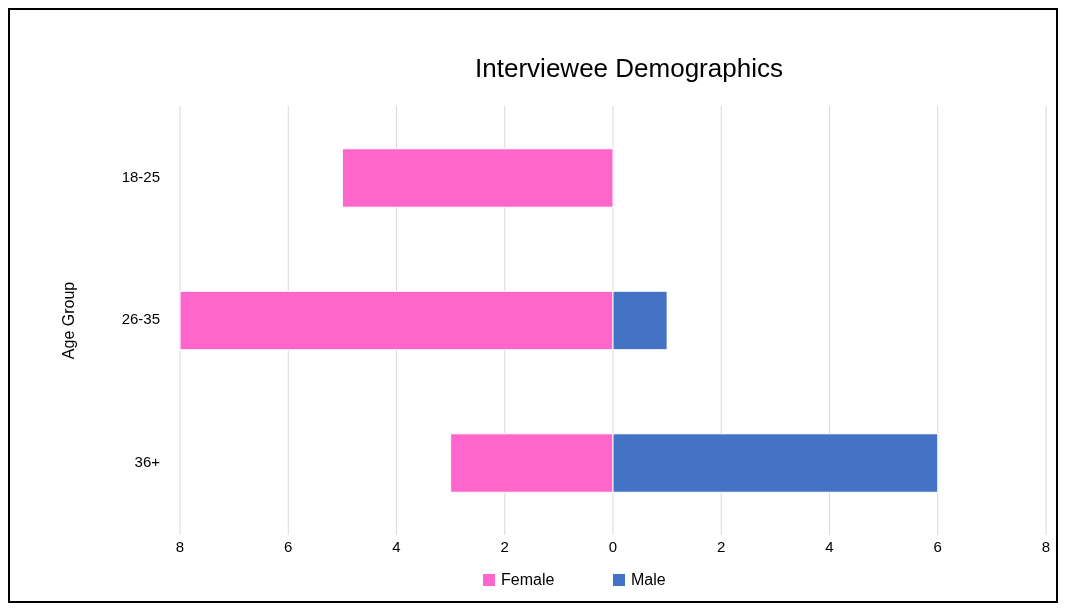 This screenshot has height=611, width=1066. I want to click on y-tick-label: 36+, so click(147, 461).